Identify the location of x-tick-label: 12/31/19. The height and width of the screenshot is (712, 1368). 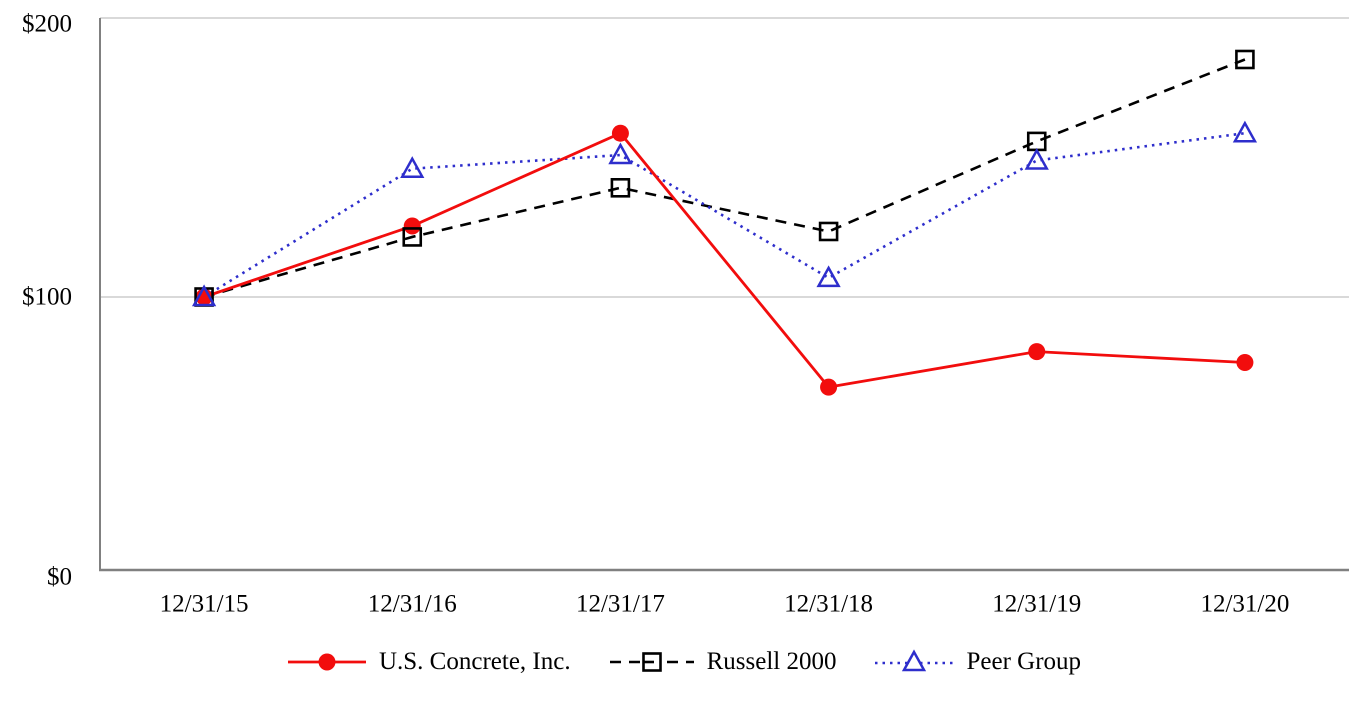
(1036, 604).